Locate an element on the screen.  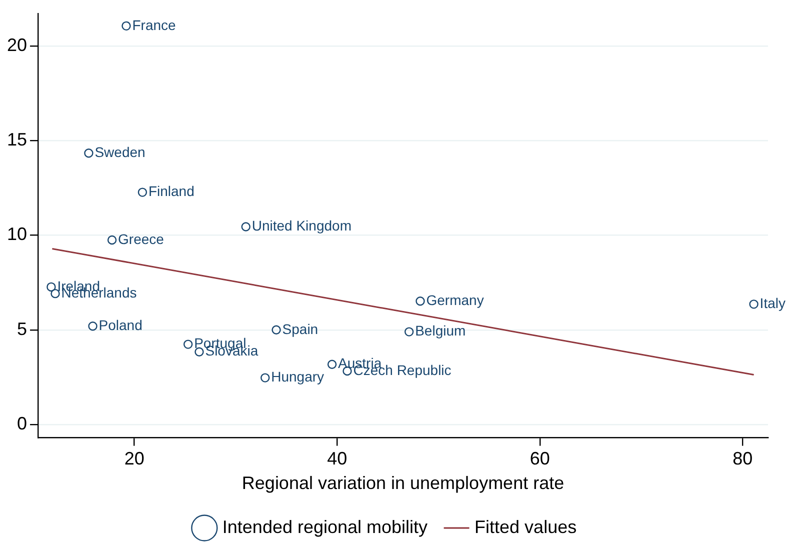
annotation: Hungary is located at coordinates (297, 376).